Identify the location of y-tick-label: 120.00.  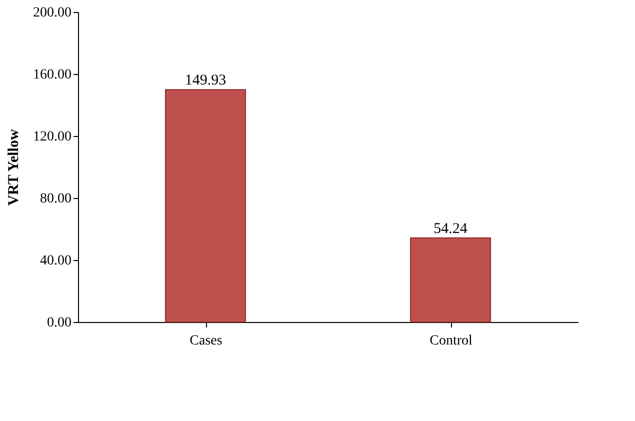
(52, 137).